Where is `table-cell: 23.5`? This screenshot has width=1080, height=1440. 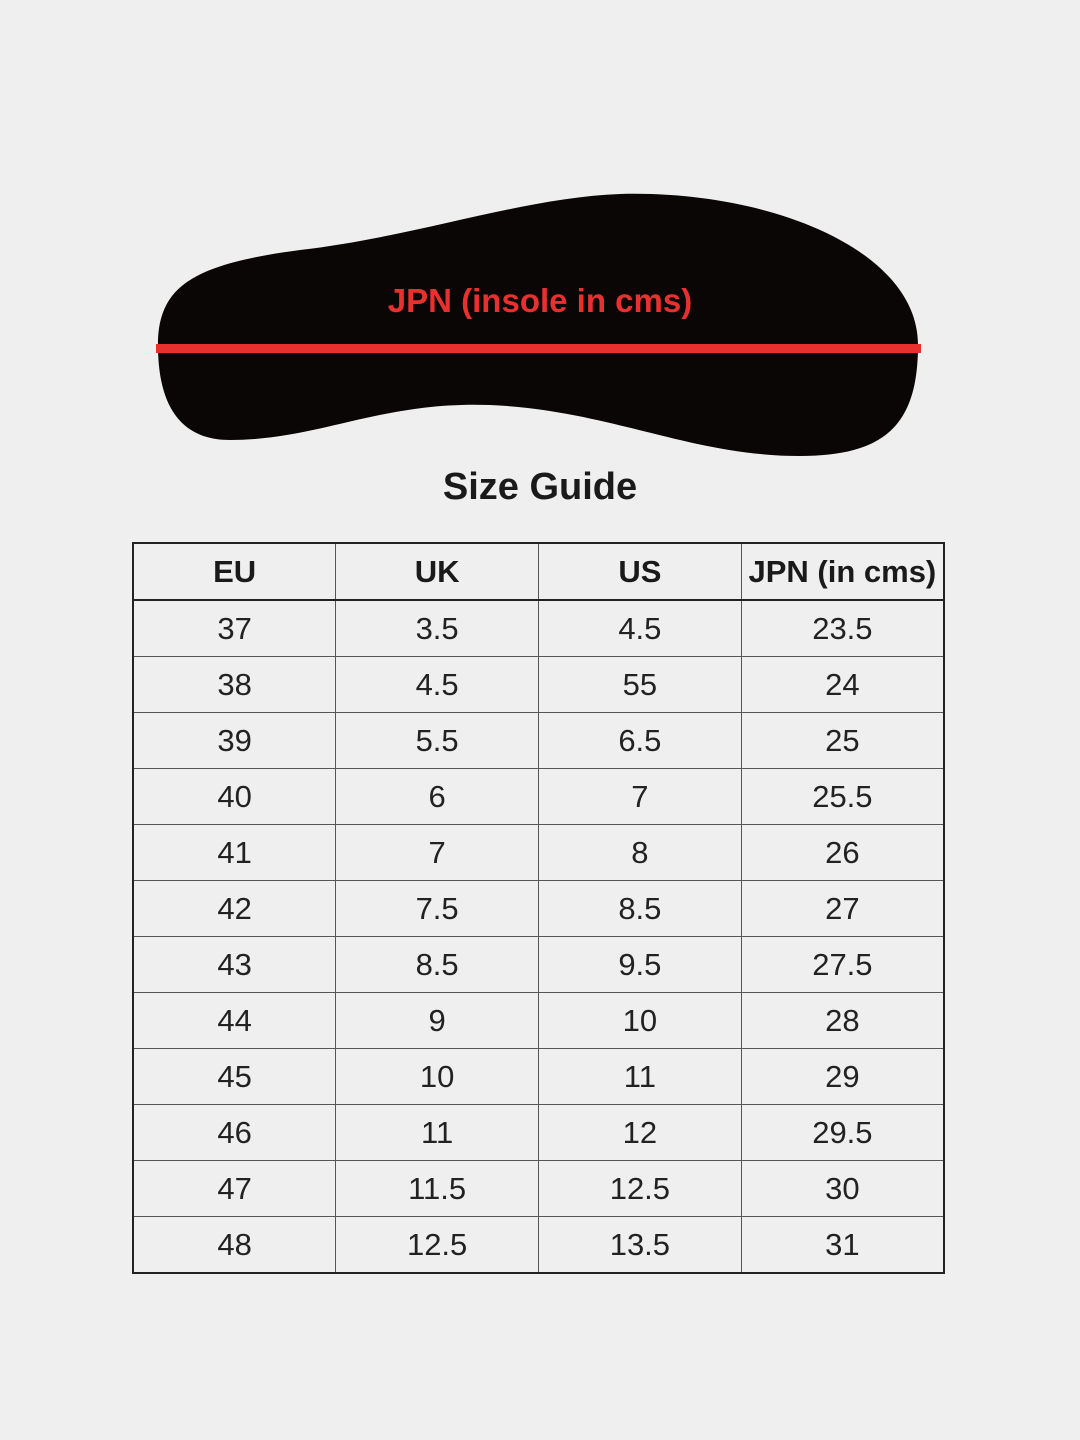 table-cell: 23.5 is located at coordinates (842, 628).